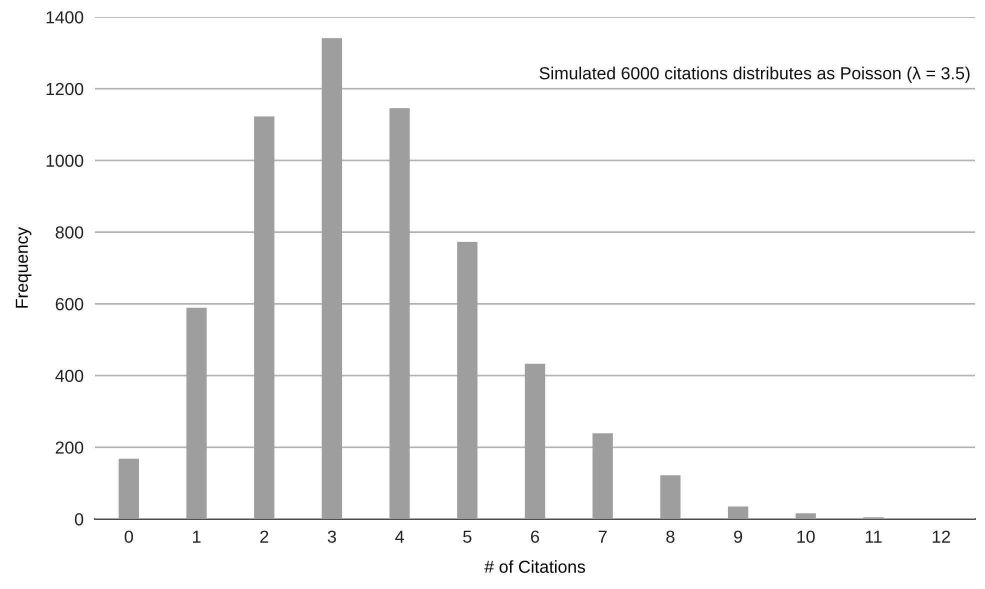 The height and width of the screenshot is (589, 985). Describe the element at coordinates (467, 536) in the screenshot. I see `x-tick-label: 5` at that location.